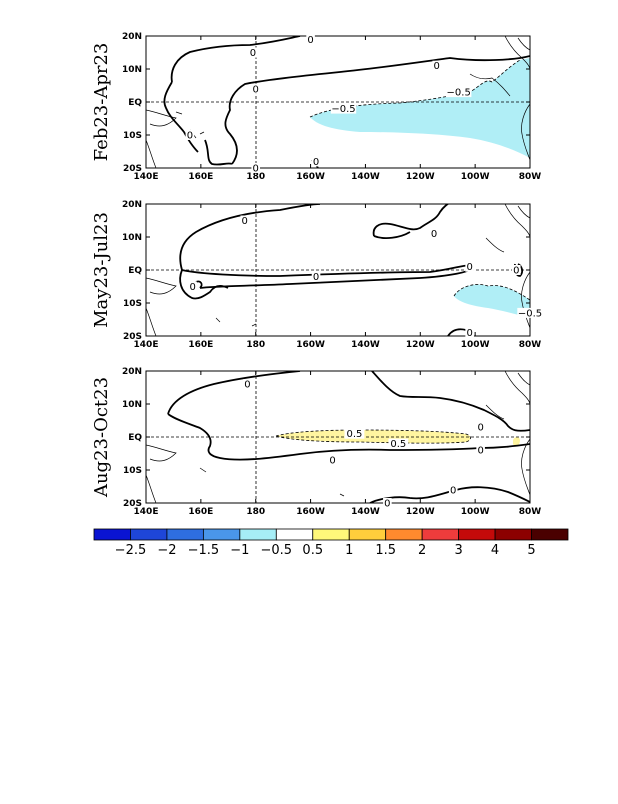 Image resolution: width=618 pixels, height=804 pixels. What do you see at coordinates (277, 550) in the screenshot?
I see `colorbar-label: −0.5` at bounding box center [277, 550].